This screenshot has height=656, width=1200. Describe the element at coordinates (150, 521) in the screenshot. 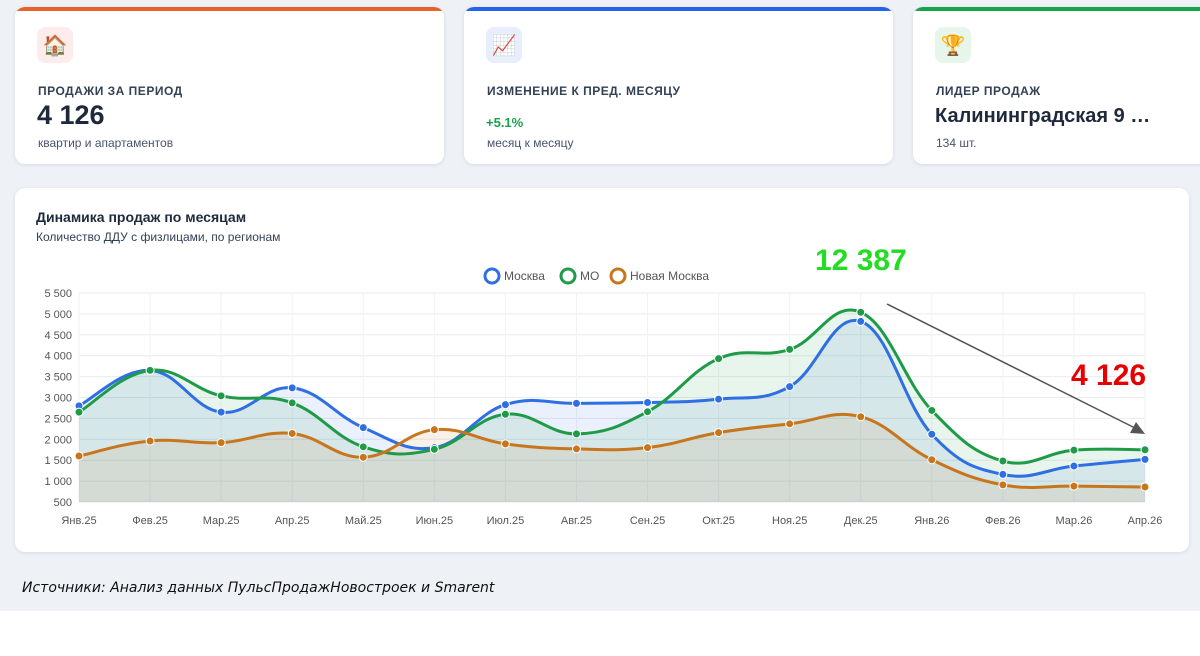

I see `x-tick-label: Фев.25` at that location.